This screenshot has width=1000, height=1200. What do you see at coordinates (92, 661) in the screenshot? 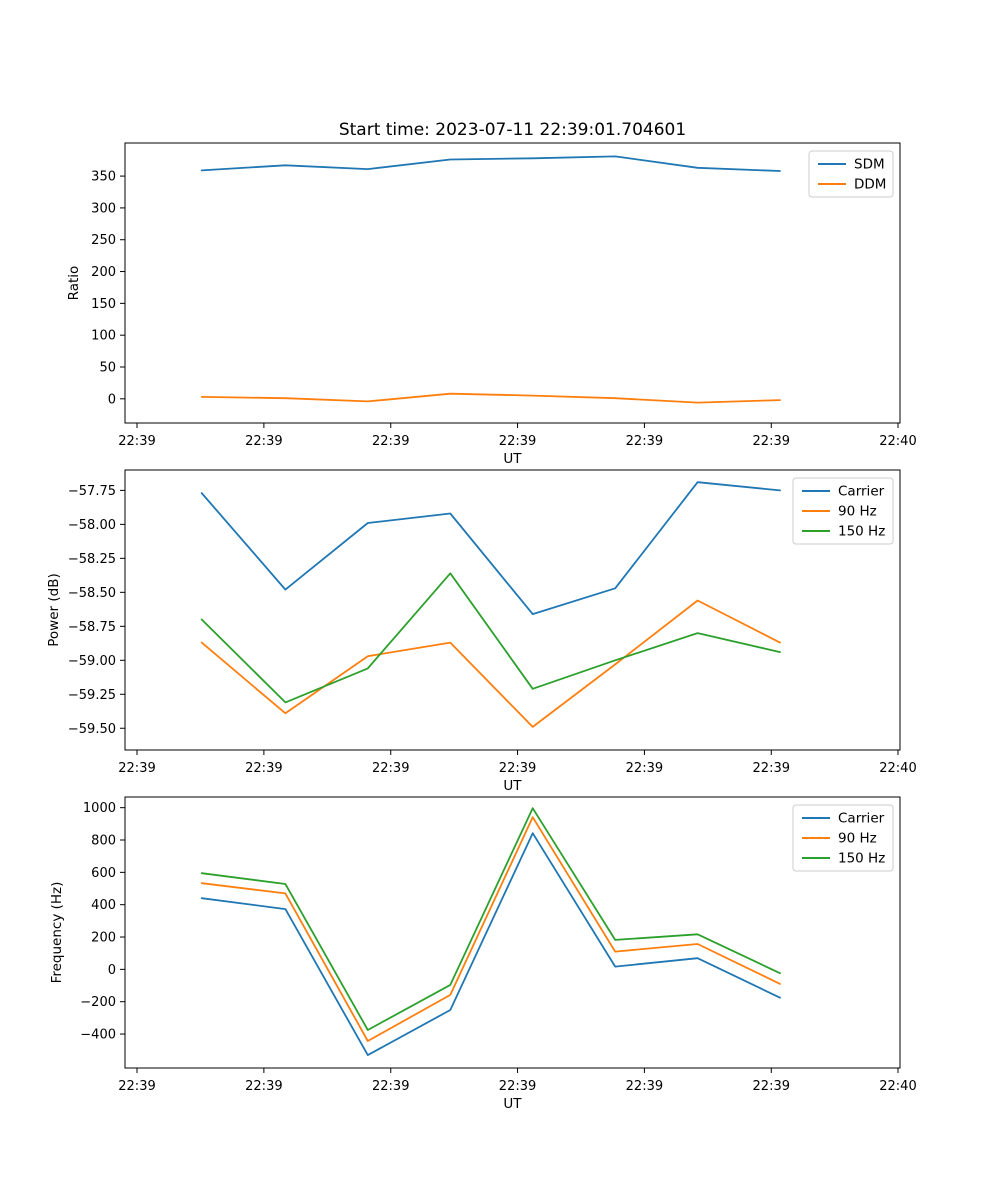
I see `y-tick-label: −59.00` at bounding box center [92, 661].